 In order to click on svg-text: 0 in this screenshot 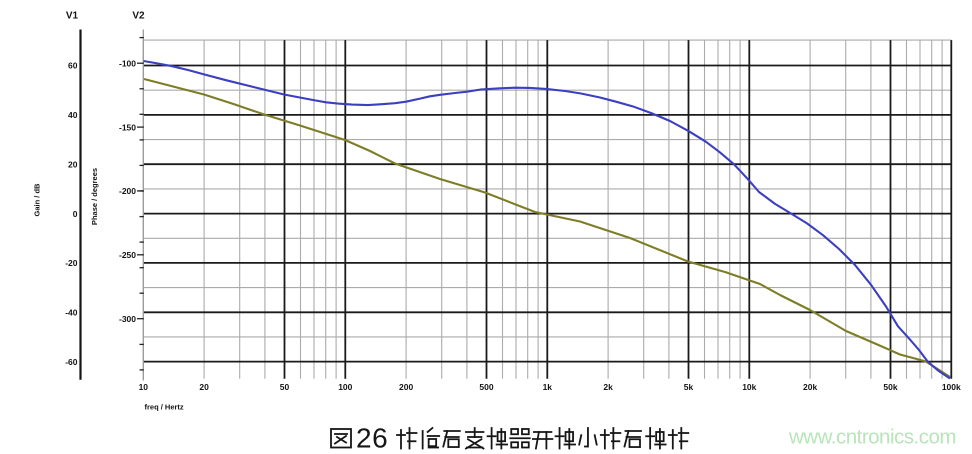, I will do `click(75, 214)`.